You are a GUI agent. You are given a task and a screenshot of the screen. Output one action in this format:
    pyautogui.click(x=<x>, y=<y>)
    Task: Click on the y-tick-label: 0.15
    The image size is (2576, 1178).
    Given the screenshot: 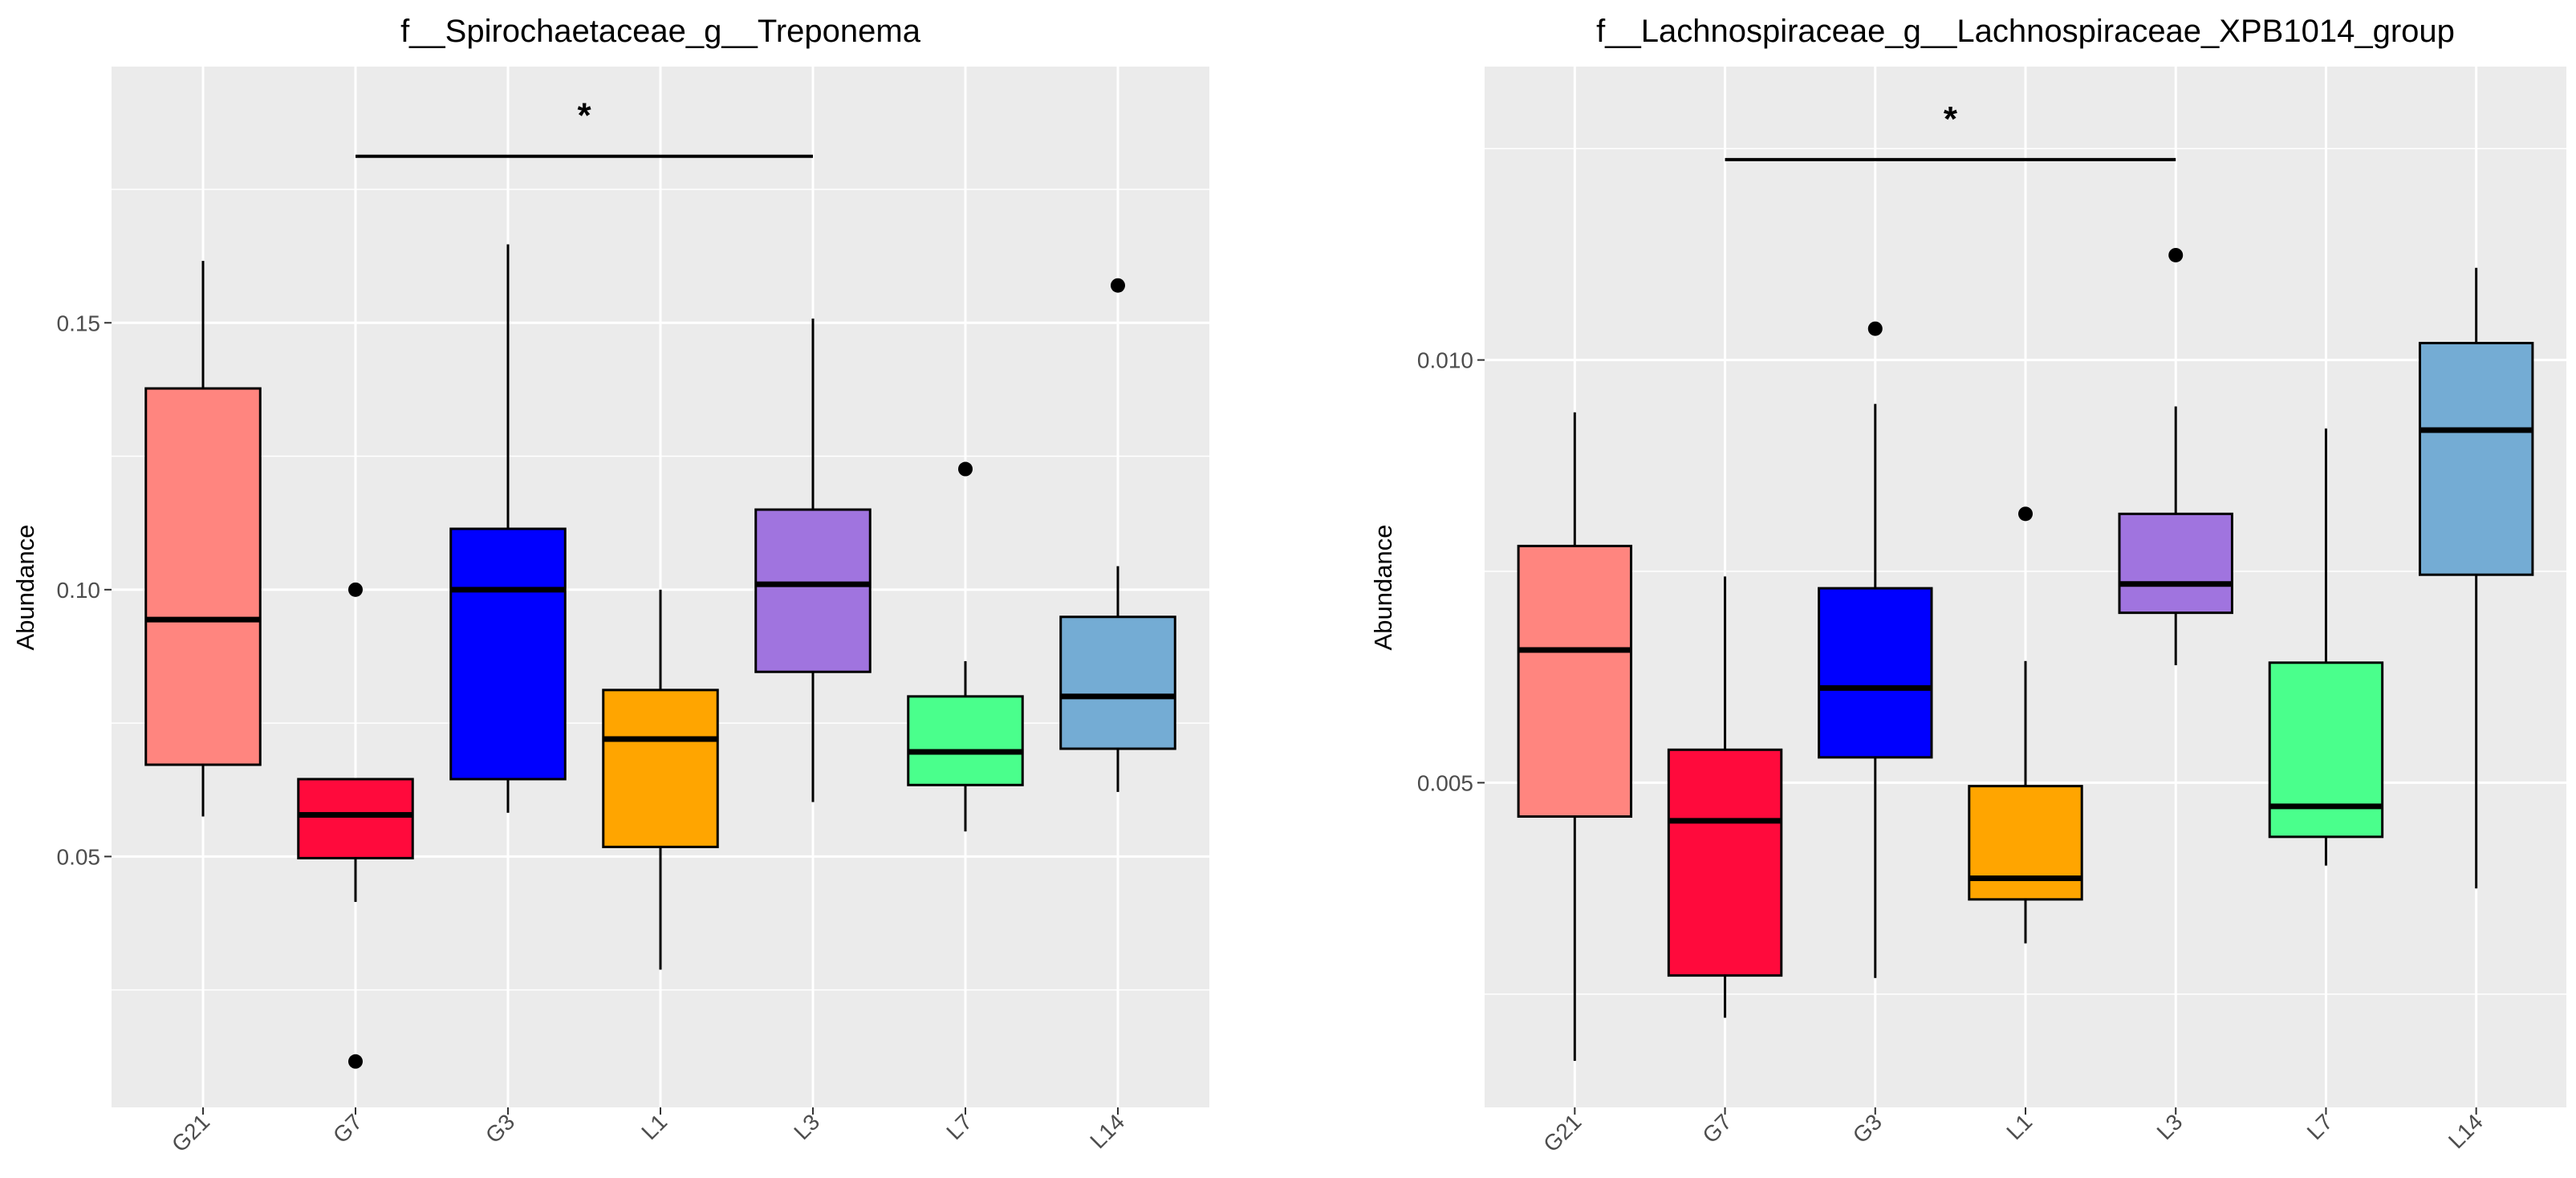 What is the action you would take?
    pyautogui.click(x=79, y=323)
    